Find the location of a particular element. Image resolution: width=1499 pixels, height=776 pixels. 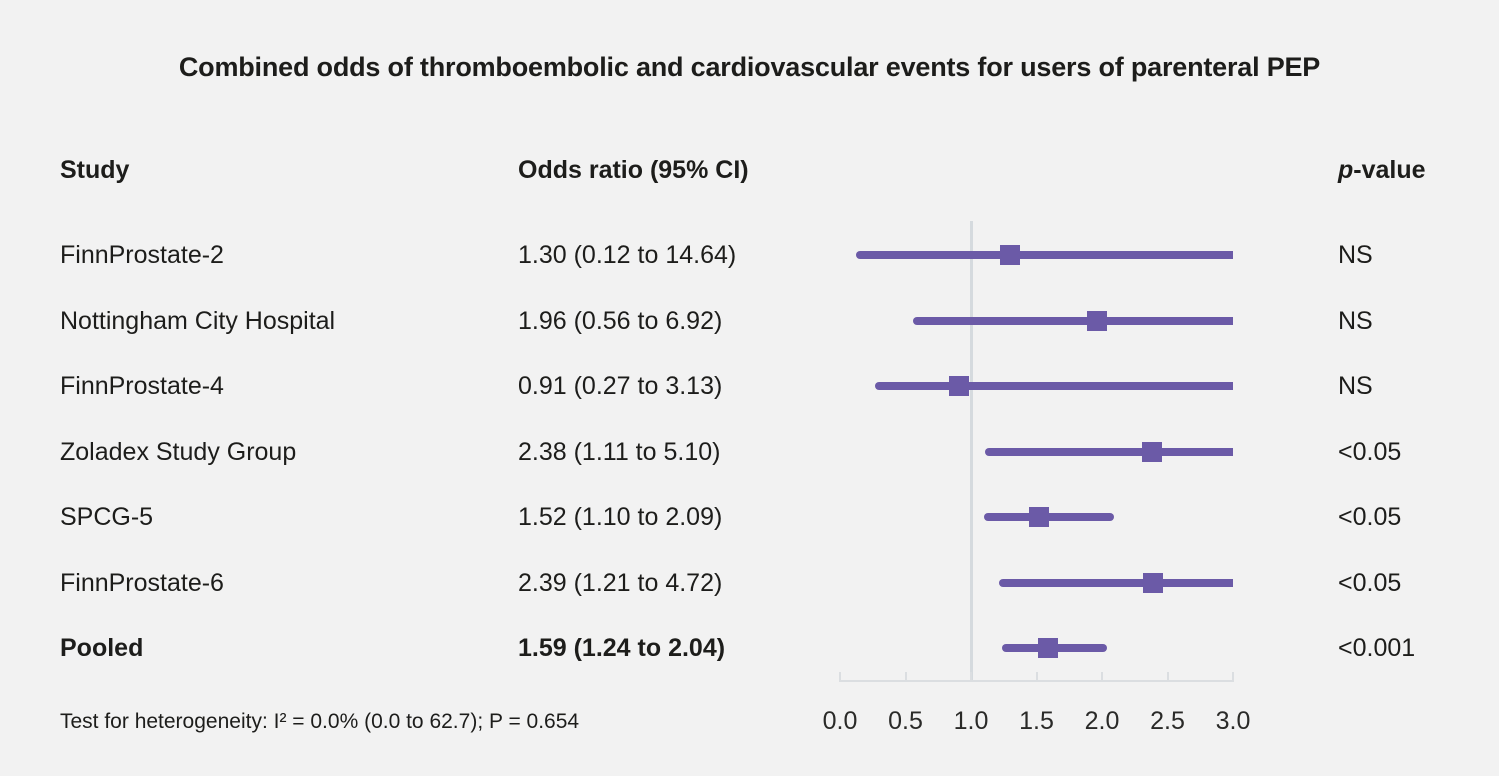

study-label: FinnProstate-4 is located at coordinates (142, 386).